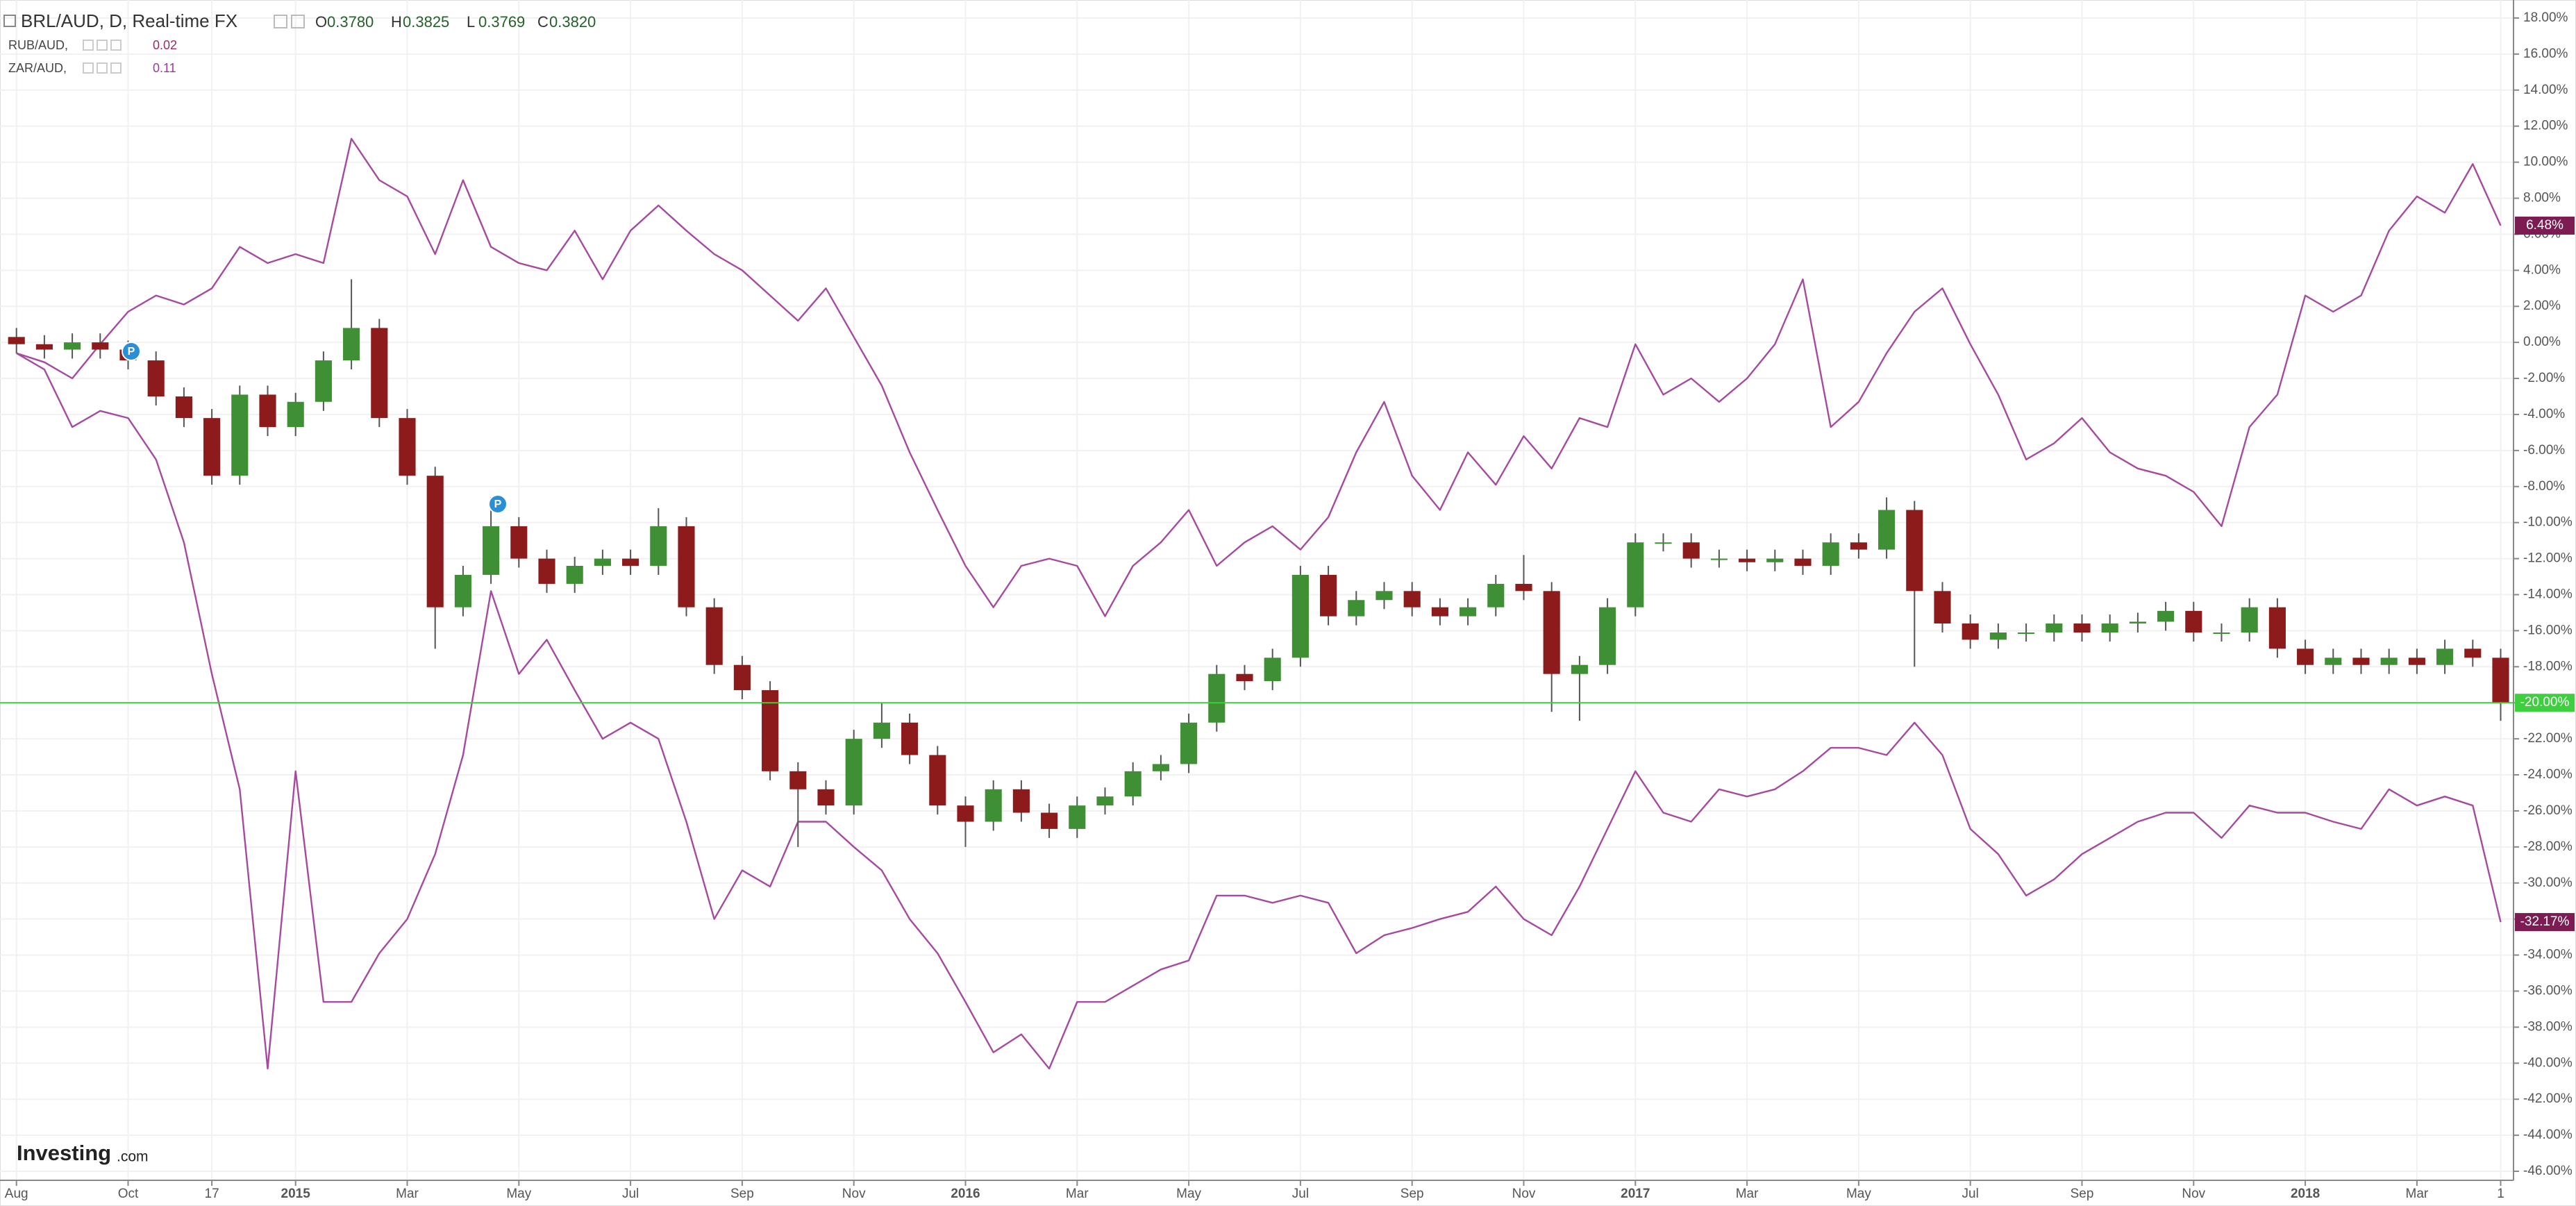 The width and height of the screenshot is (2576, 1206). What do you see at coordinates (630, 1194) in the screenshot?
I see `x-tick-label: Jul` at bounding box center [630, 1194].